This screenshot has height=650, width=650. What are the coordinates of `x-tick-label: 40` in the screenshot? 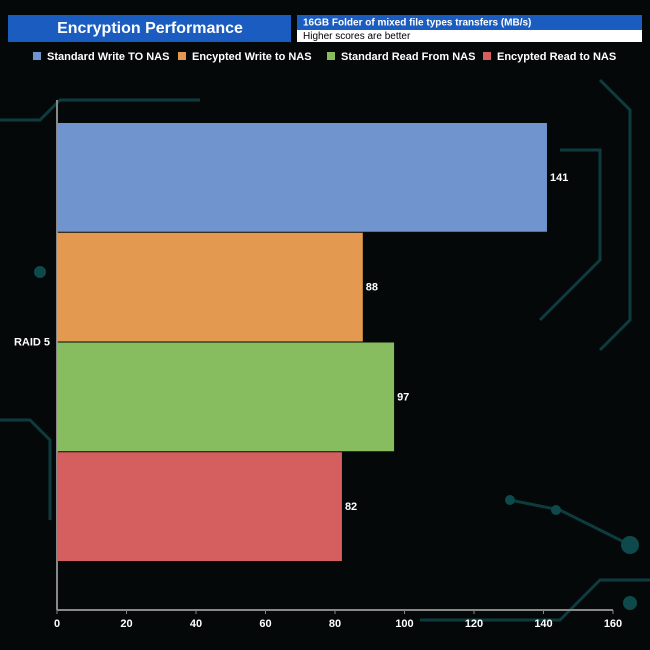 It's located at (196, 624).